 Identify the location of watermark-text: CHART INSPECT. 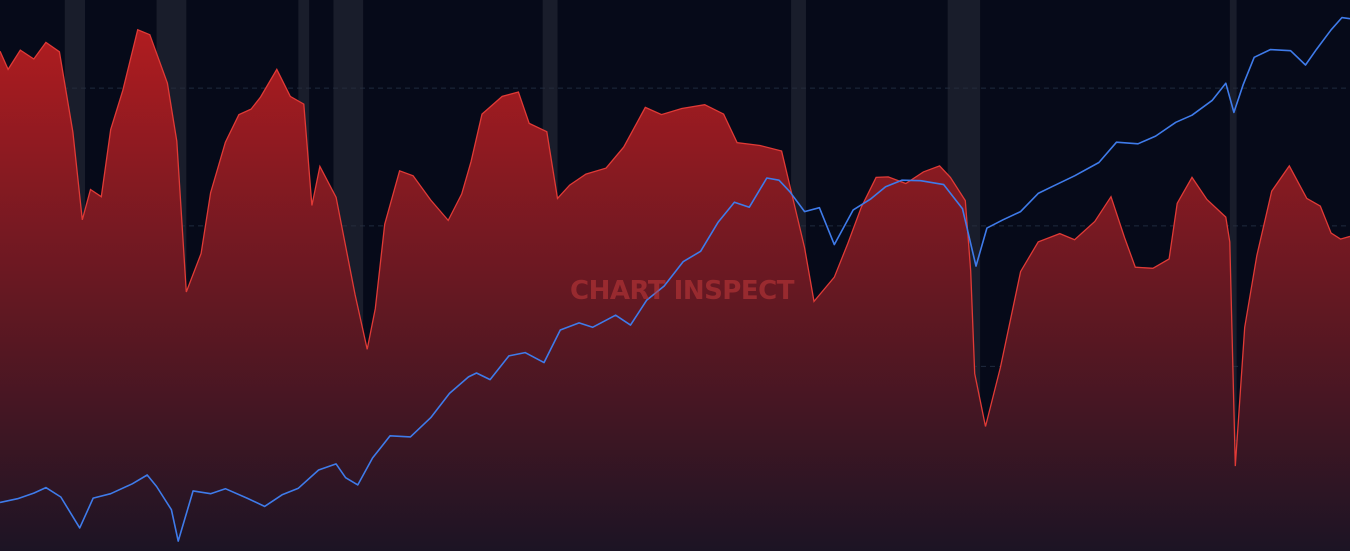
(682, 291).